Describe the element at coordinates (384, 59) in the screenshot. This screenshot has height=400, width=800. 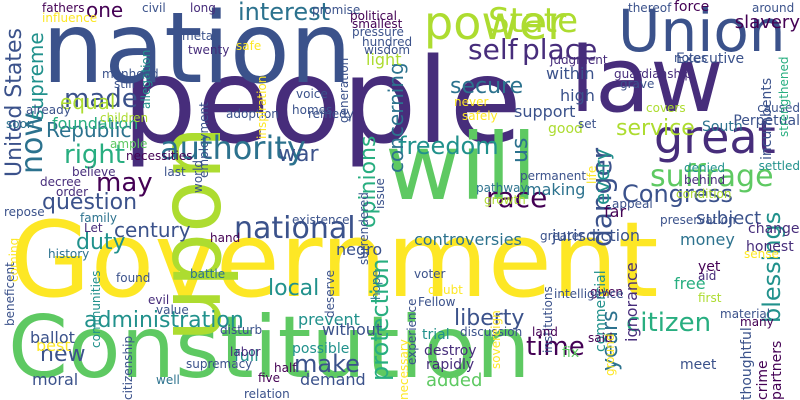
I see `word: light` at that location.